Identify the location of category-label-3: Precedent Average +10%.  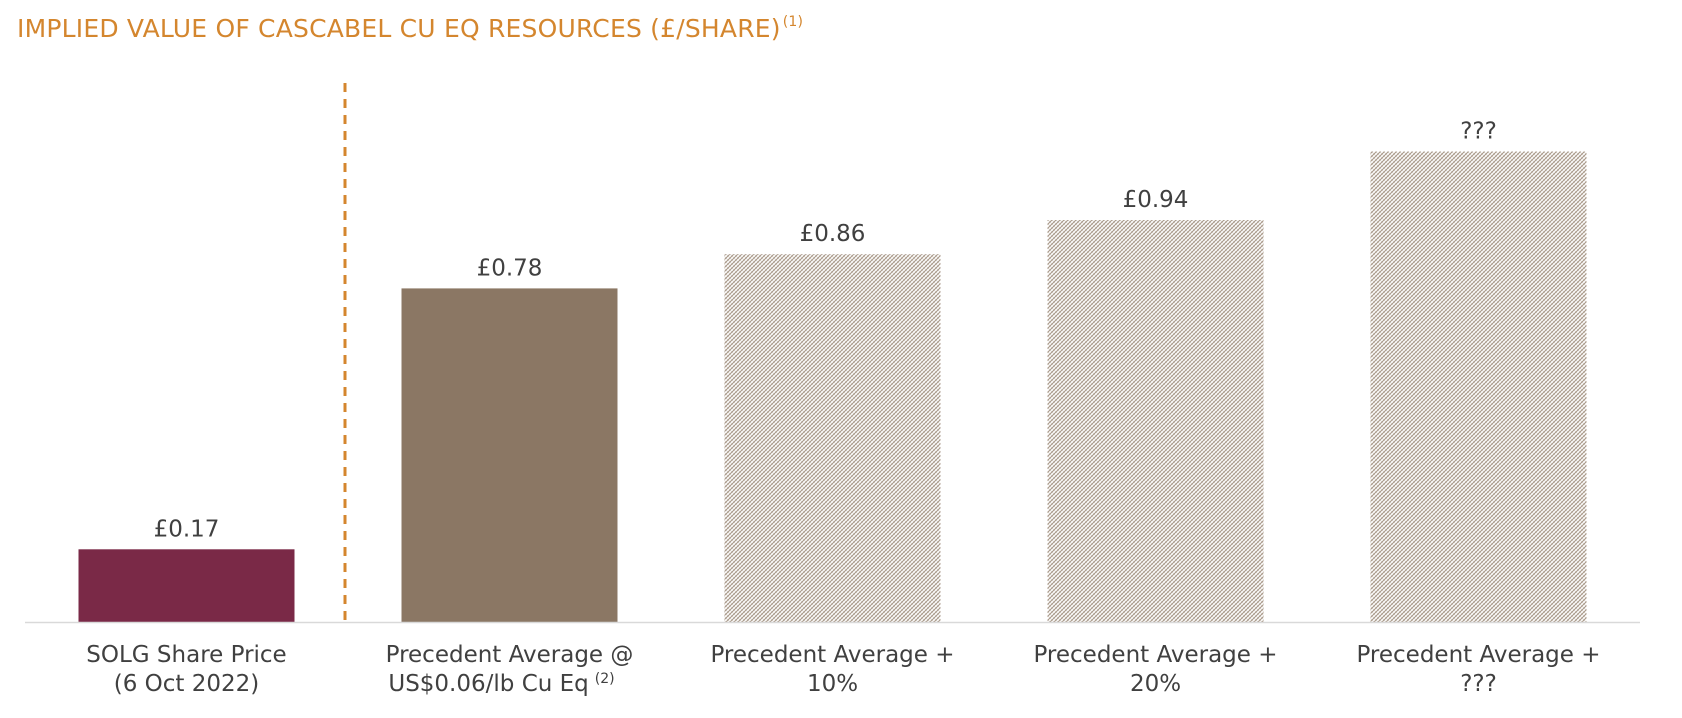
(832, 669).